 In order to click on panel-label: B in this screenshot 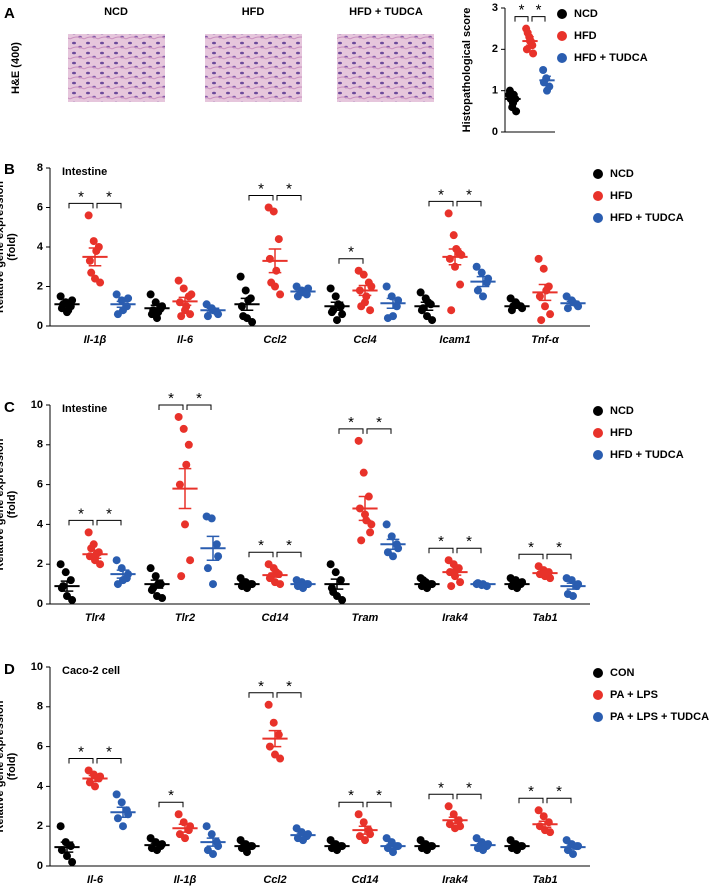, I will do `click(9, 169)`.